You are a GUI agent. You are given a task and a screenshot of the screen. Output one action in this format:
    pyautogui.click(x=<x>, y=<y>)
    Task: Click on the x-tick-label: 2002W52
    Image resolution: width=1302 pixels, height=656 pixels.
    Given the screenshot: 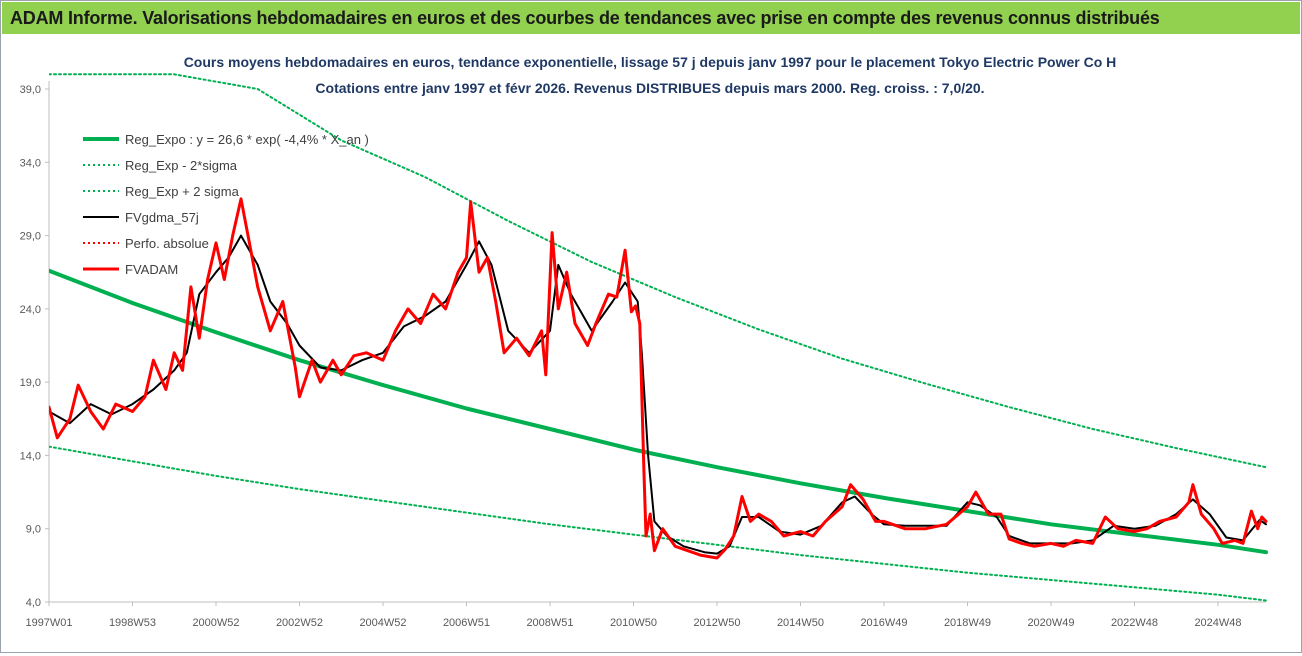 What is the action you would take?
    pyautogui.click(x=299, y=623)
    